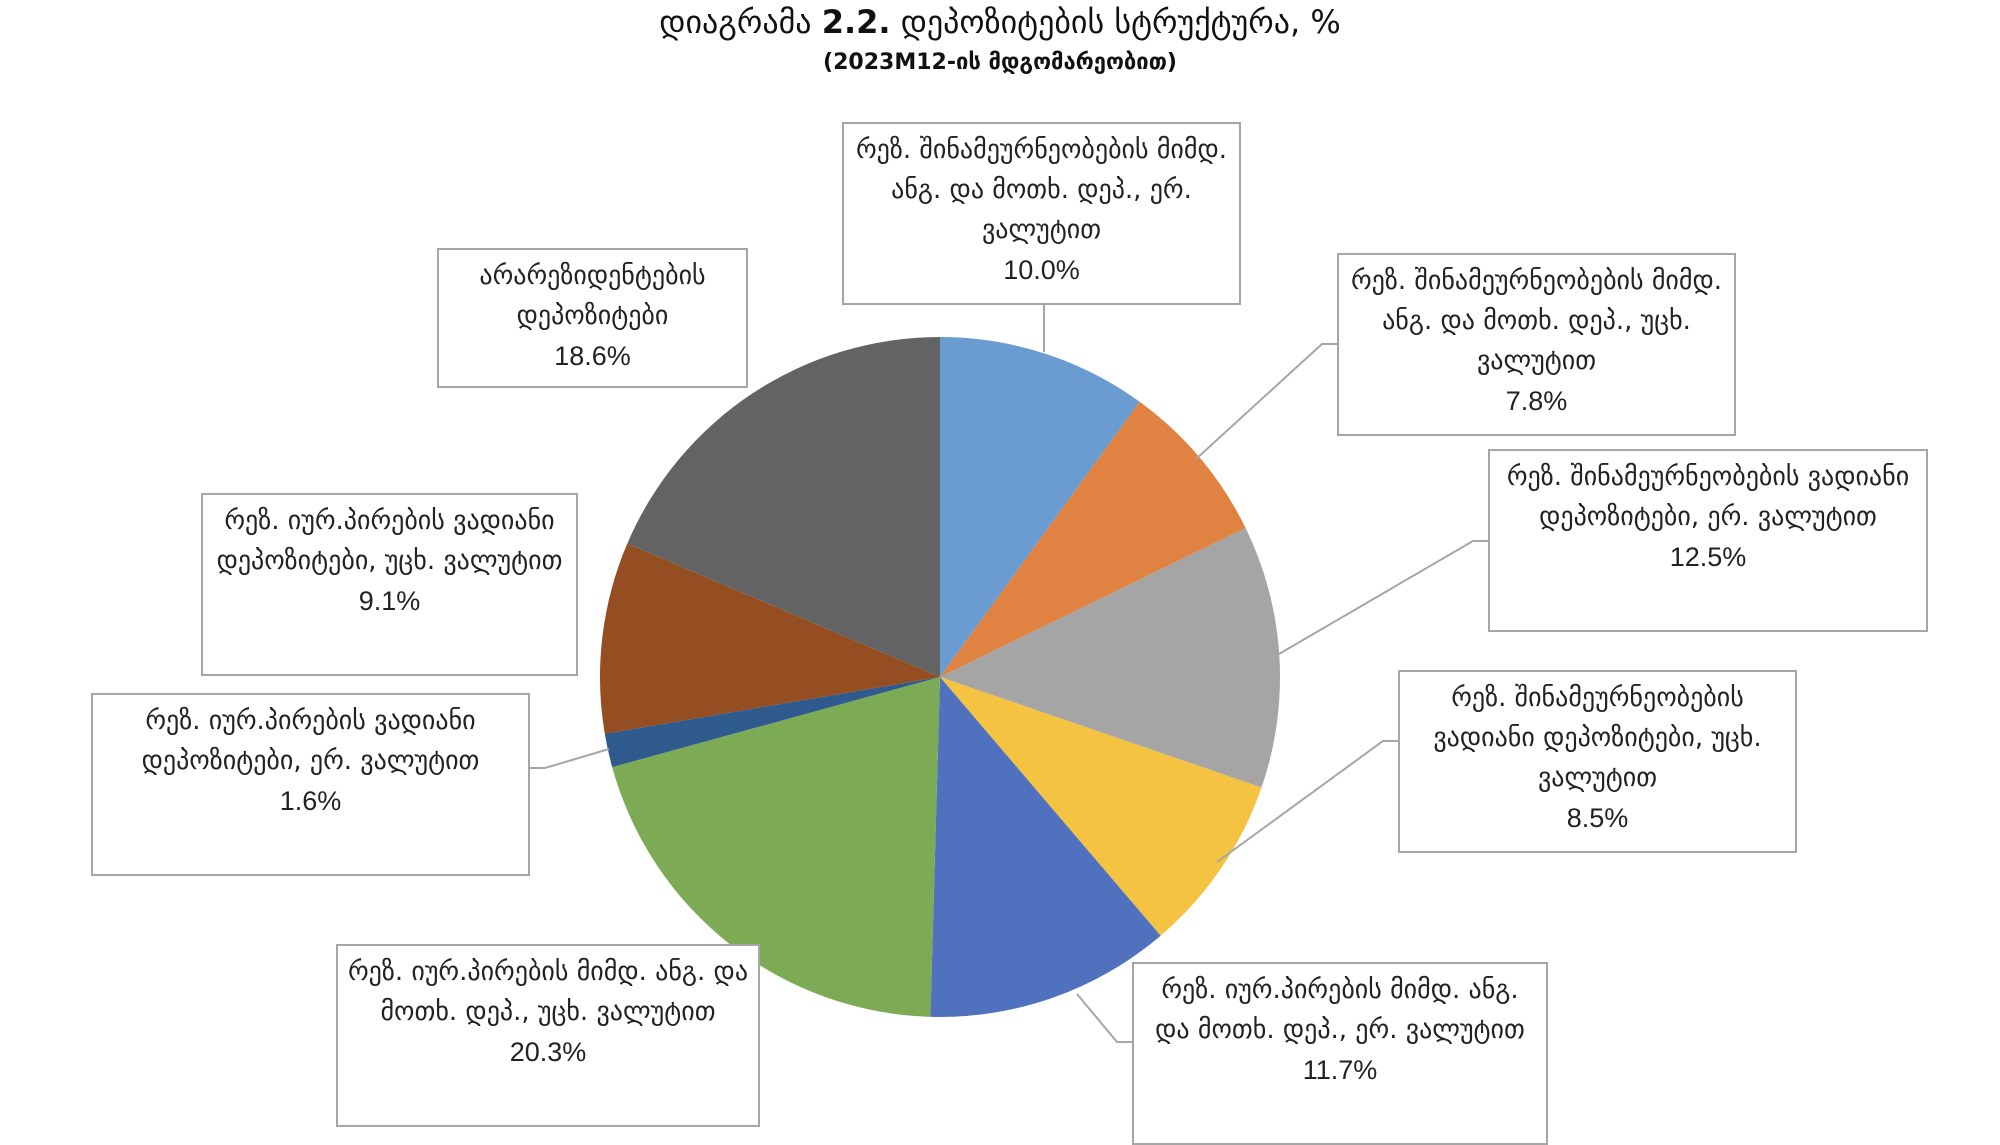  What do you see at coordinates (735, 22) in the screenshot?
I see `chart-title-prefix: დიაგრამა` at bounding box center [735, 22].